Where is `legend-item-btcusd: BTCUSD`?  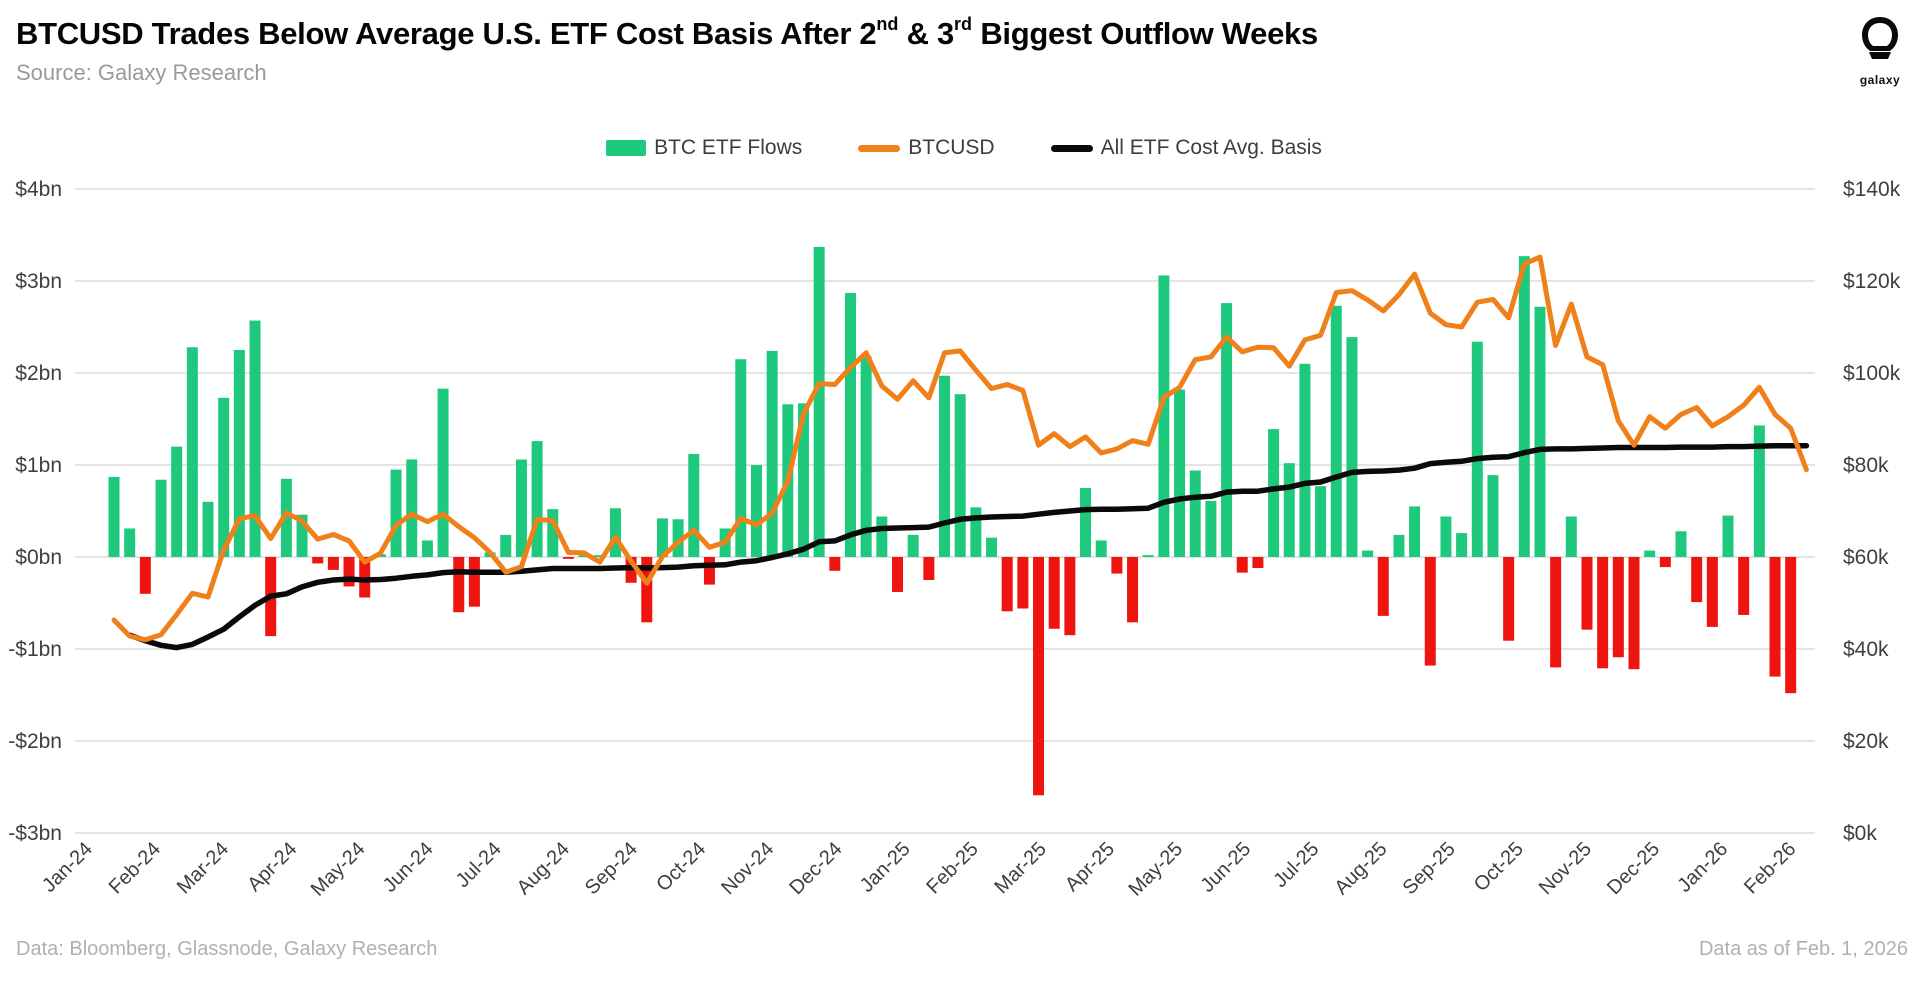
legend-item-btcusd: BTCUSD is located at coordinates (926, 148).